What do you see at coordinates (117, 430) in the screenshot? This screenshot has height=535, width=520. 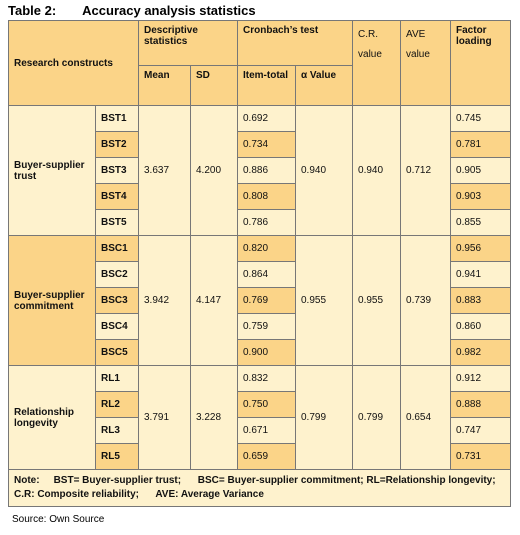 I see `code-cell: RL3` at bounding box center [117, 430].